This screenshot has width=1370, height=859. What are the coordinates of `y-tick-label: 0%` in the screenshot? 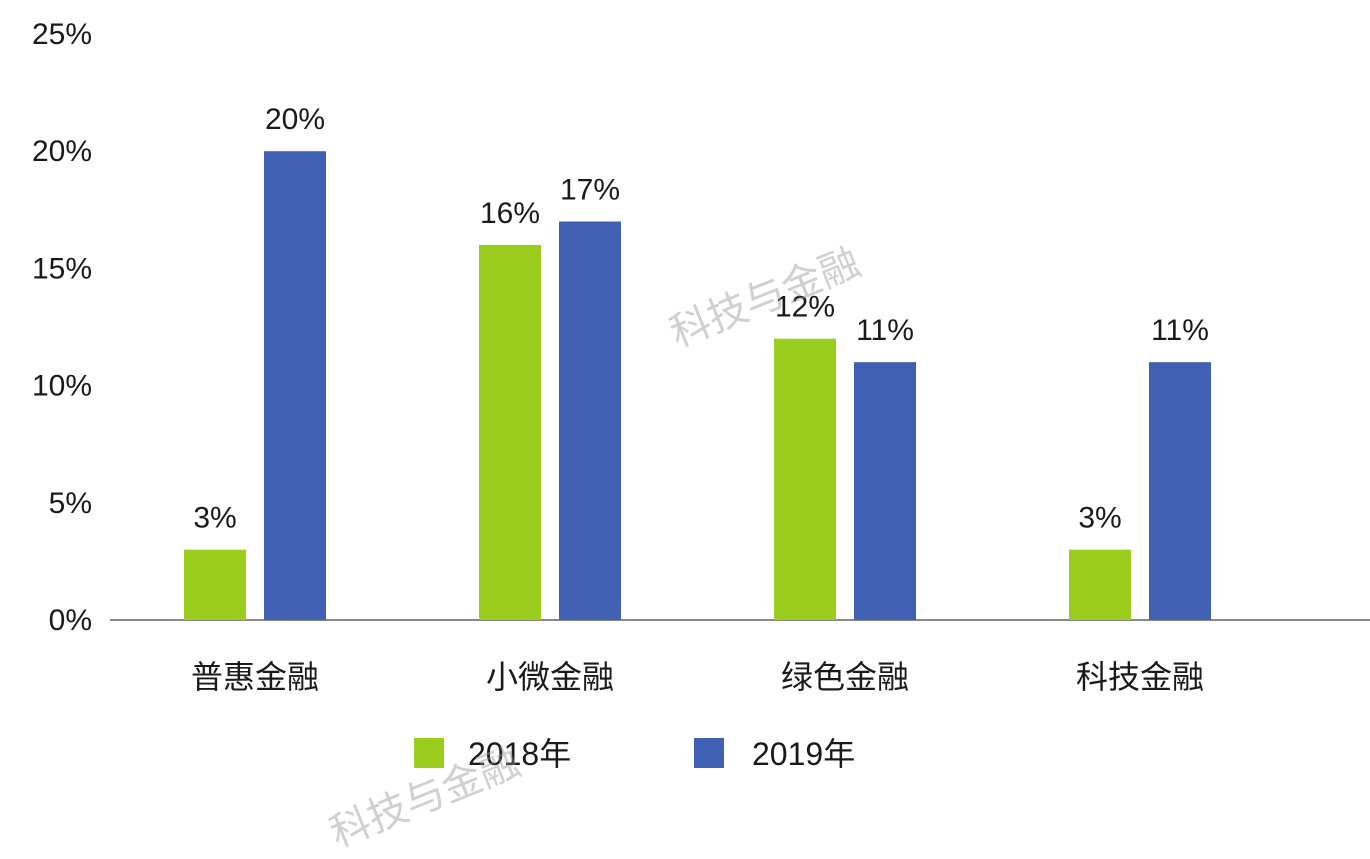 It's located at (70, 620).